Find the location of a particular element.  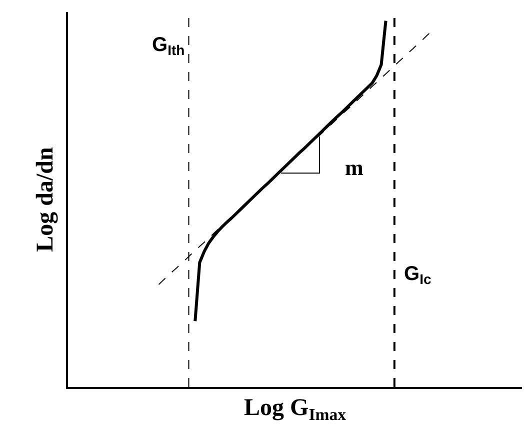

annotation: G$_{Ith}$ is located at coordinates (168, 46).